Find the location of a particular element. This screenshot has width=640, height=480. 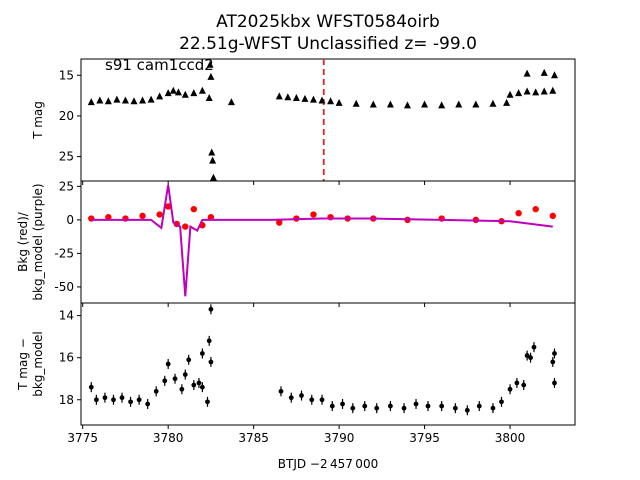

x-tick-label: 3785 is located at coordinates (253, 438).